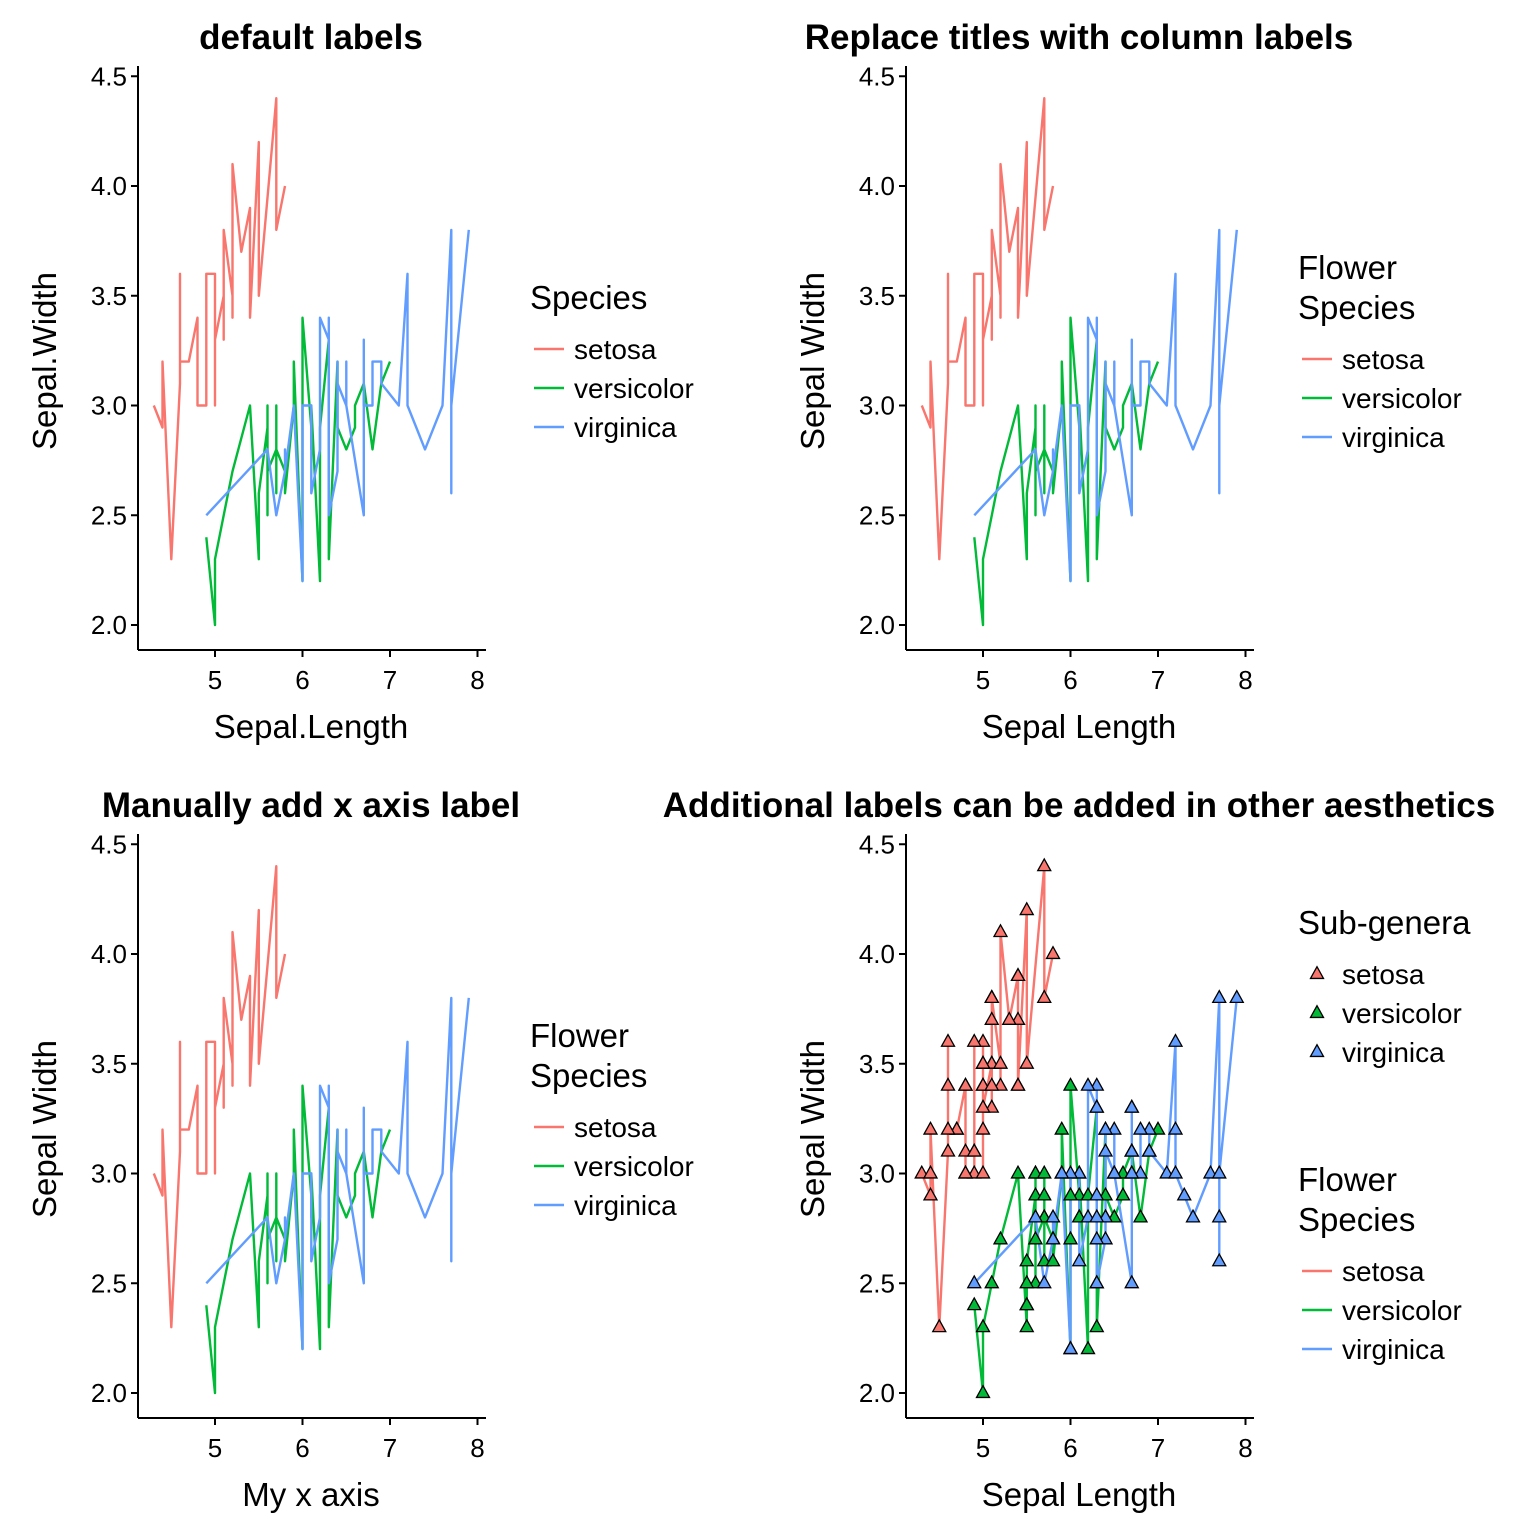  Describe the element at coordinates (311, 726) in the screenshot. I see `x-axis-label: Sepal.Length` at that location.